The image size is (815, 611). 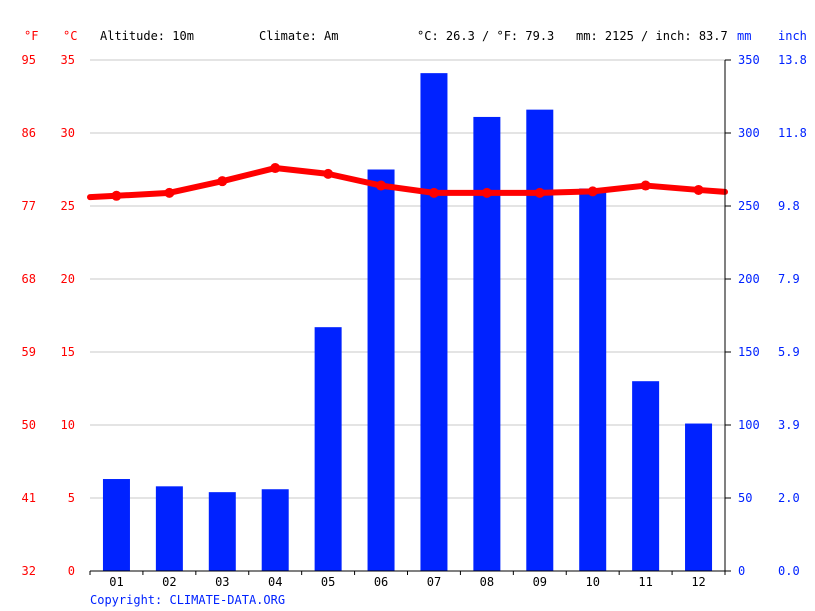 I want to click on inch-unit-label: inch, so click(x=792, y=36).